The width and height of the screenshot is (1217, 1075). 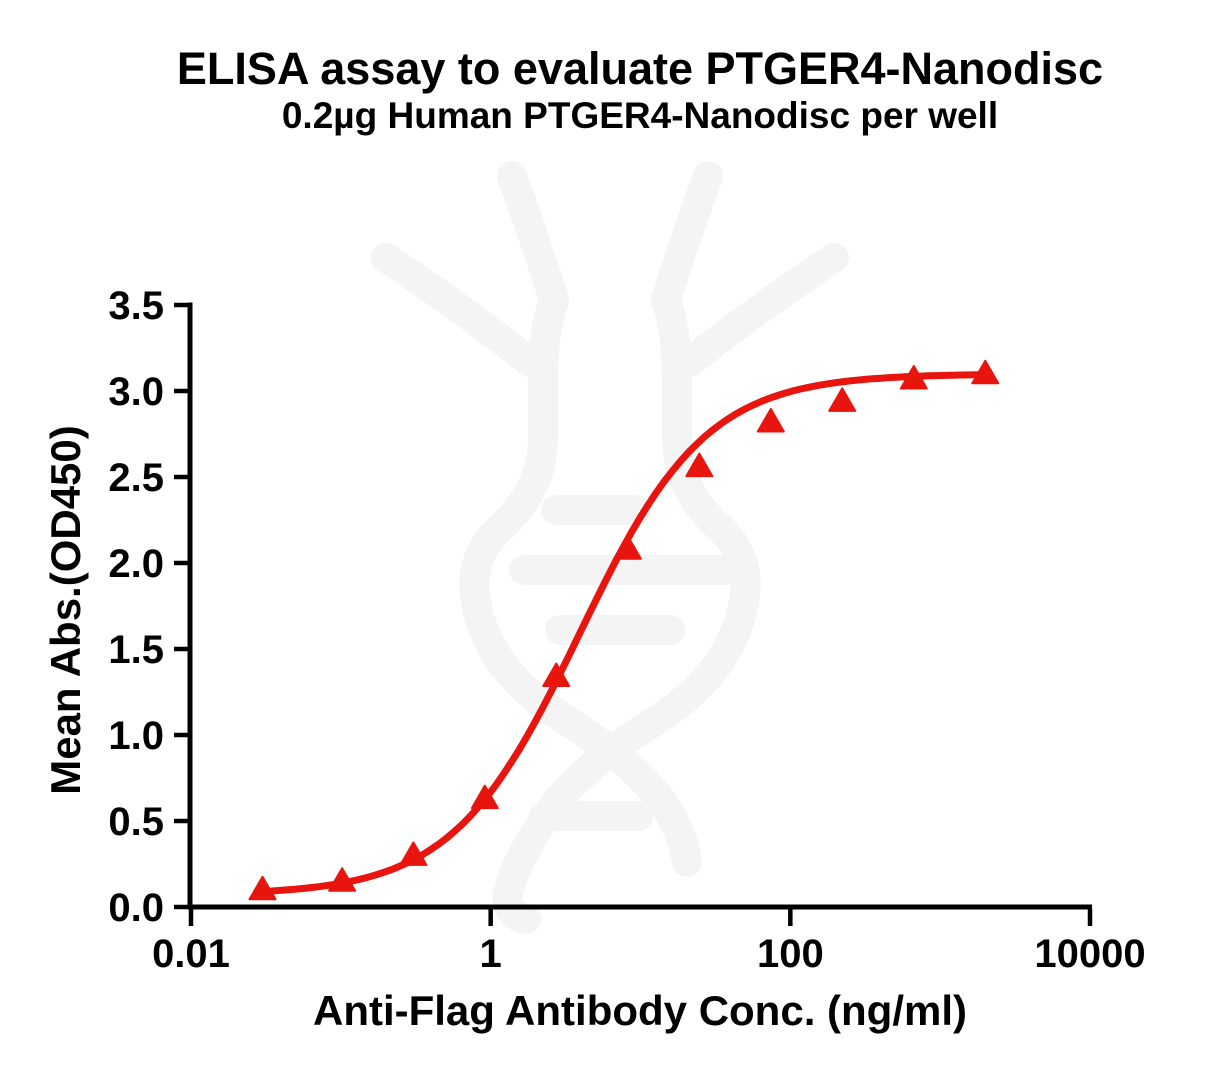 What do you see at coordinates (640, 68) in the screenshot?
I see `chart-title: ELISA assay to evaluate PTGER4-Nanodisc` at bounding box center [640, 68].